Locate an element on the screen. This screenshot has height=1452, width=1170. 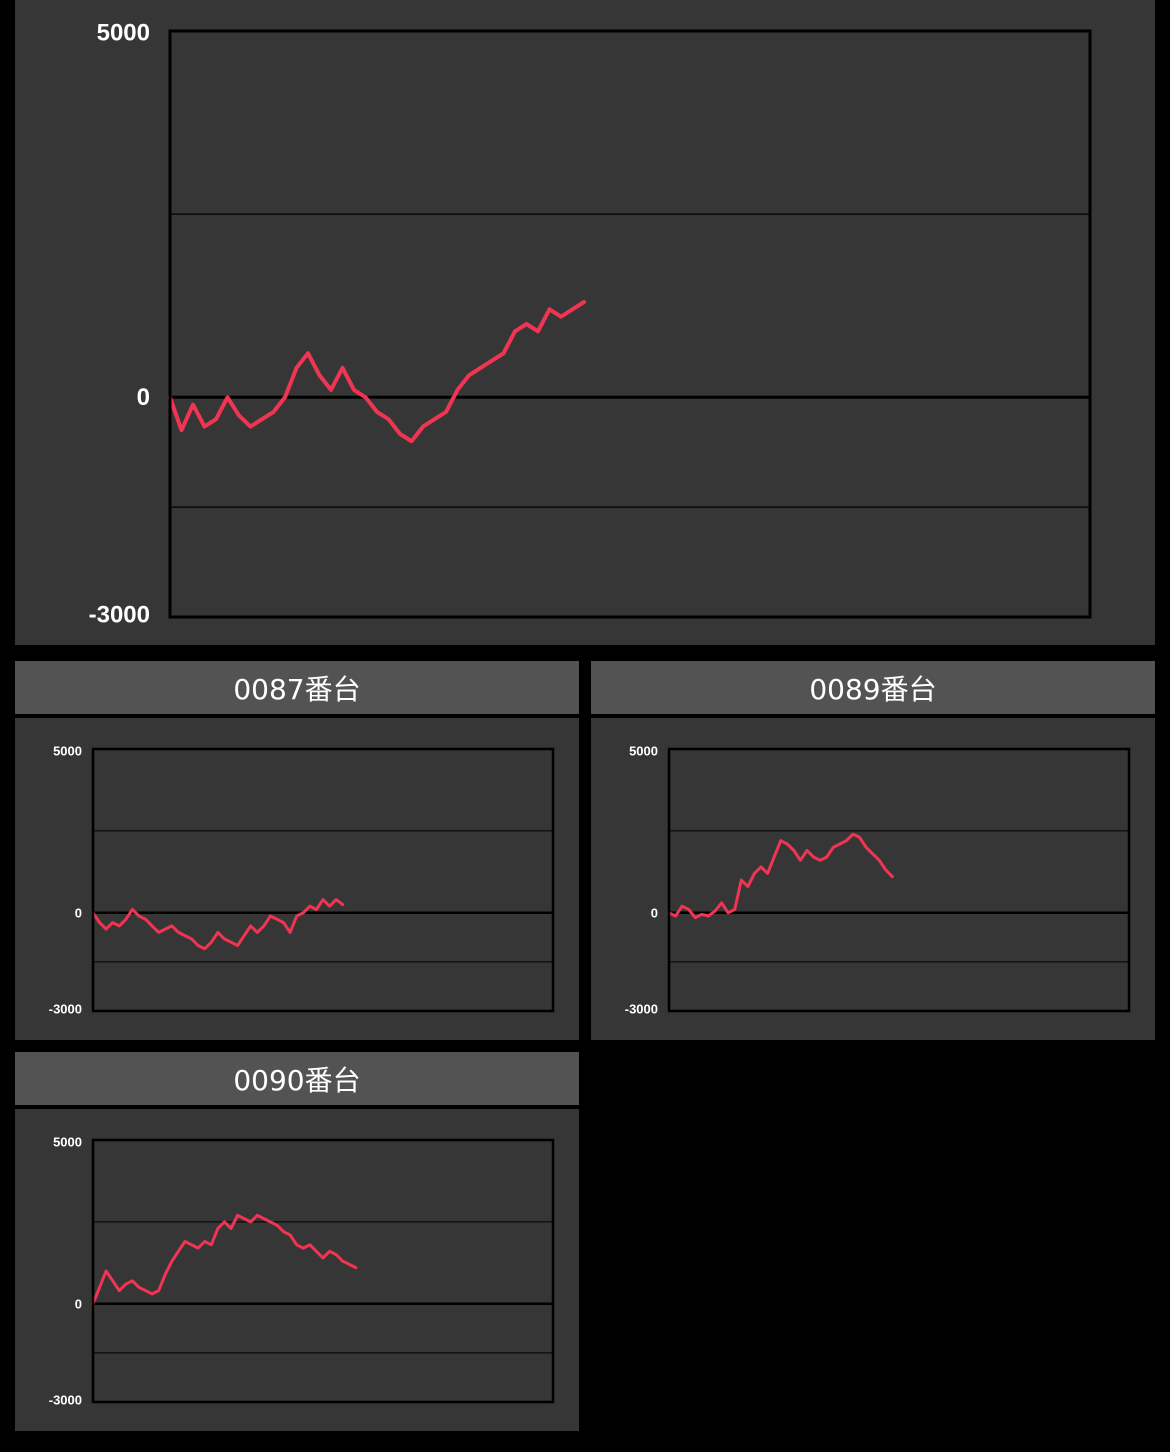
machine-title: 0090番台 is located at coordinates (297, 1080).